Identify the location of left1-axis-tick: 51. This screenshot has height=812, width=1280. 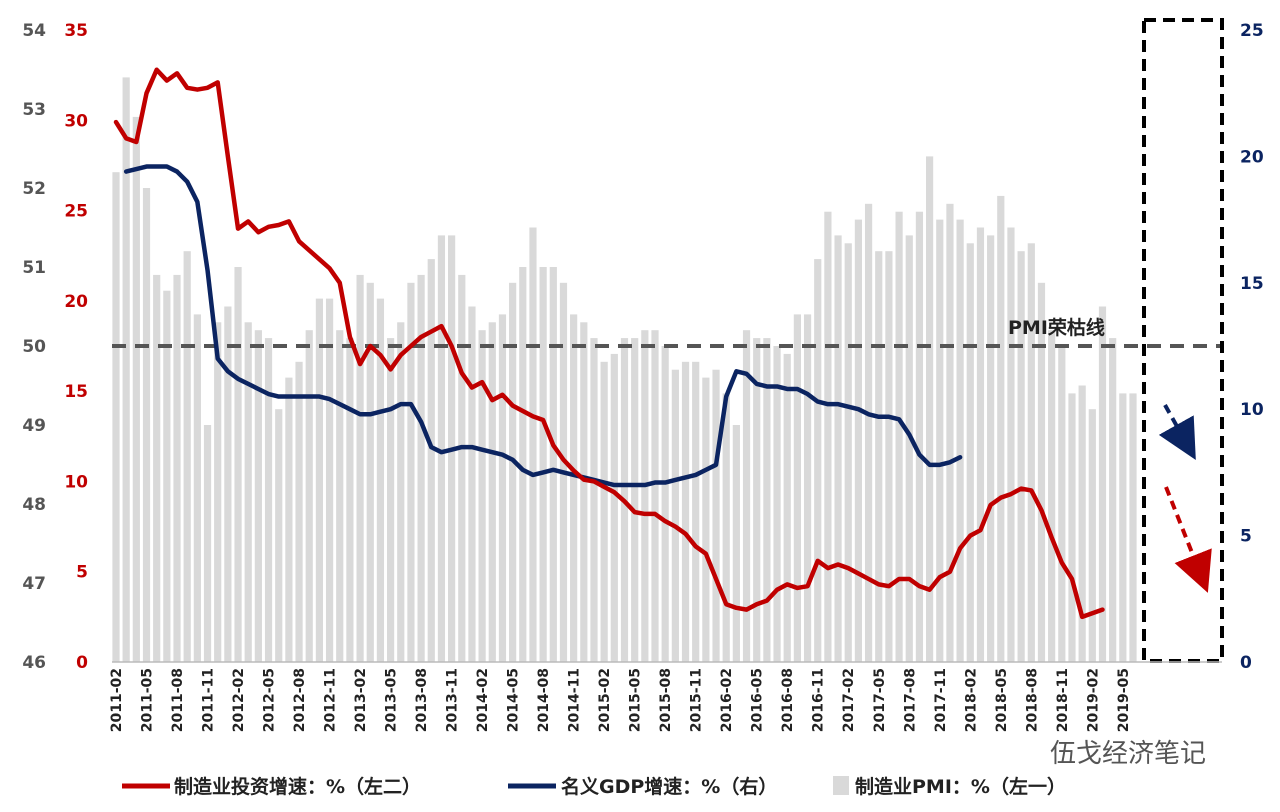
(34, 268).